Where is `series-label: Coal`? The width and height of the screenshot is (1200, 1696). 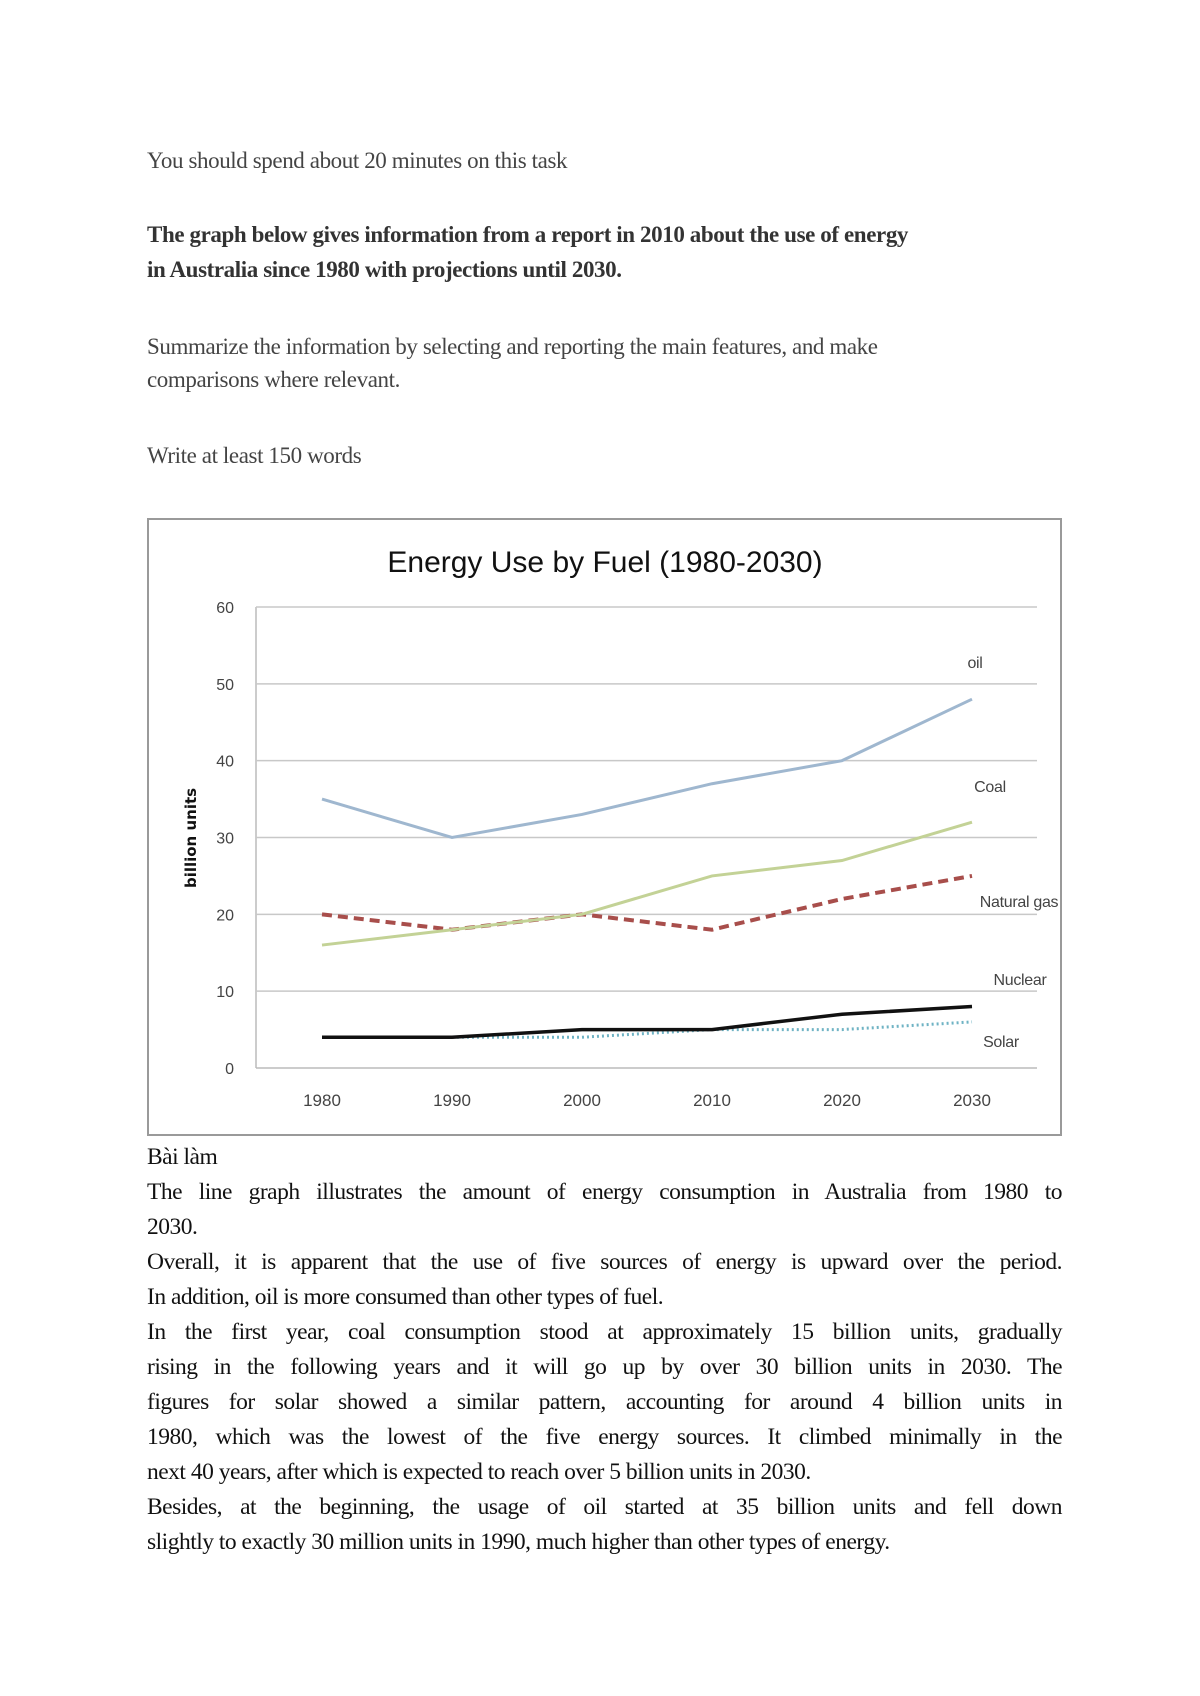
series-label: Coal is located at coordinates (990, 787).